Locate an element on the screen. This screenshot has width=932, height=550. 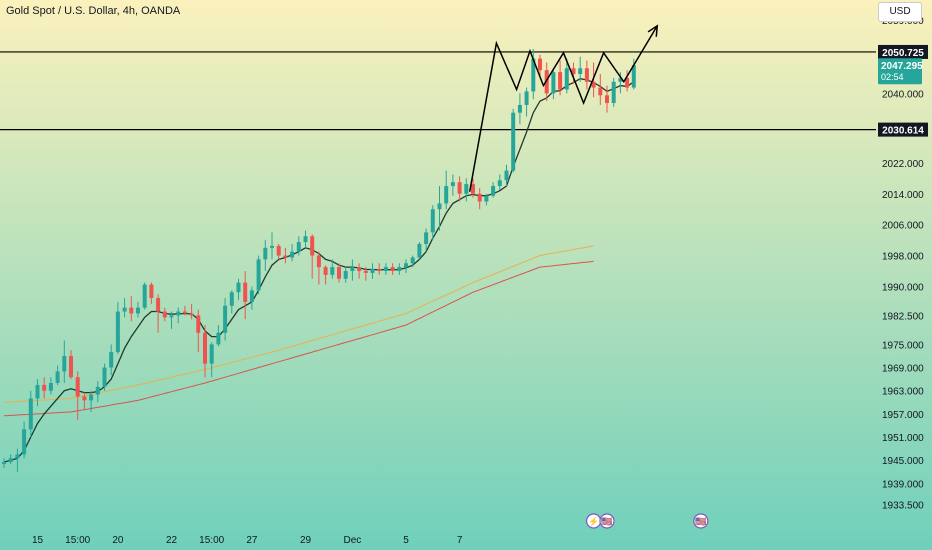
x-tick-label: 7 is located at coordinates (460, 540).